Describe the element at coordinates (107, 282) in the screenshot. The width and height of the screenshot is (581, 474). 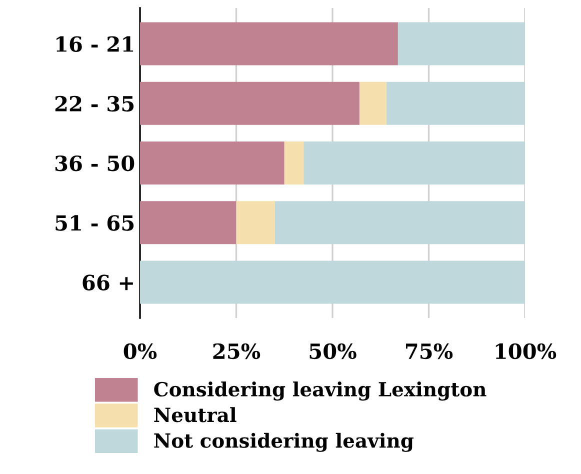
I see `y-tick-label: 66 +` at that location.